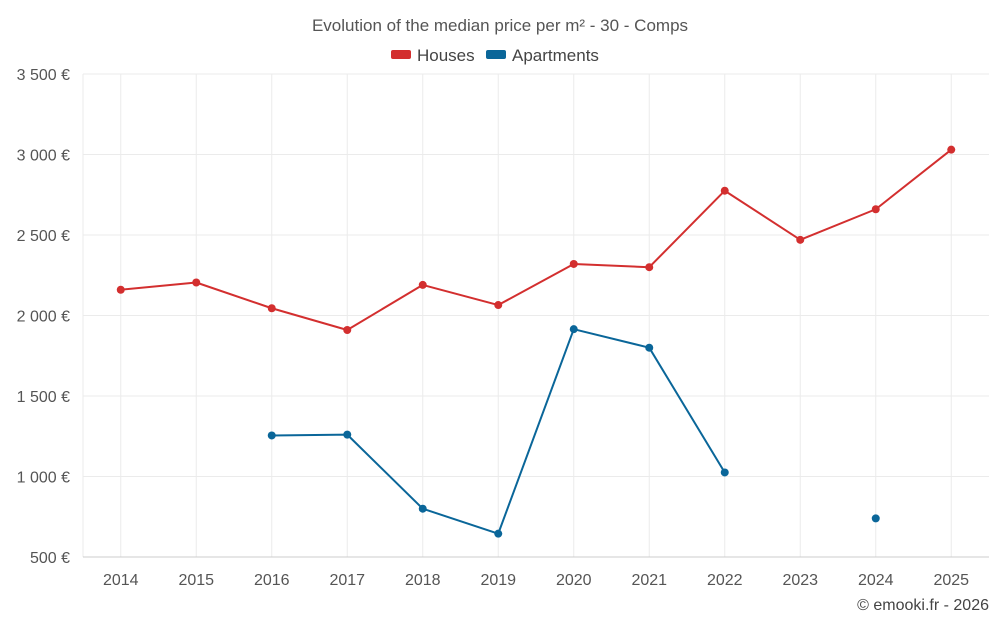 This screenshot has width=1000, height=625. What do you see at coordinates (725, 580) in the screenshot?
I see `x-tick-label: 2022` at bounding box center [725, 580].